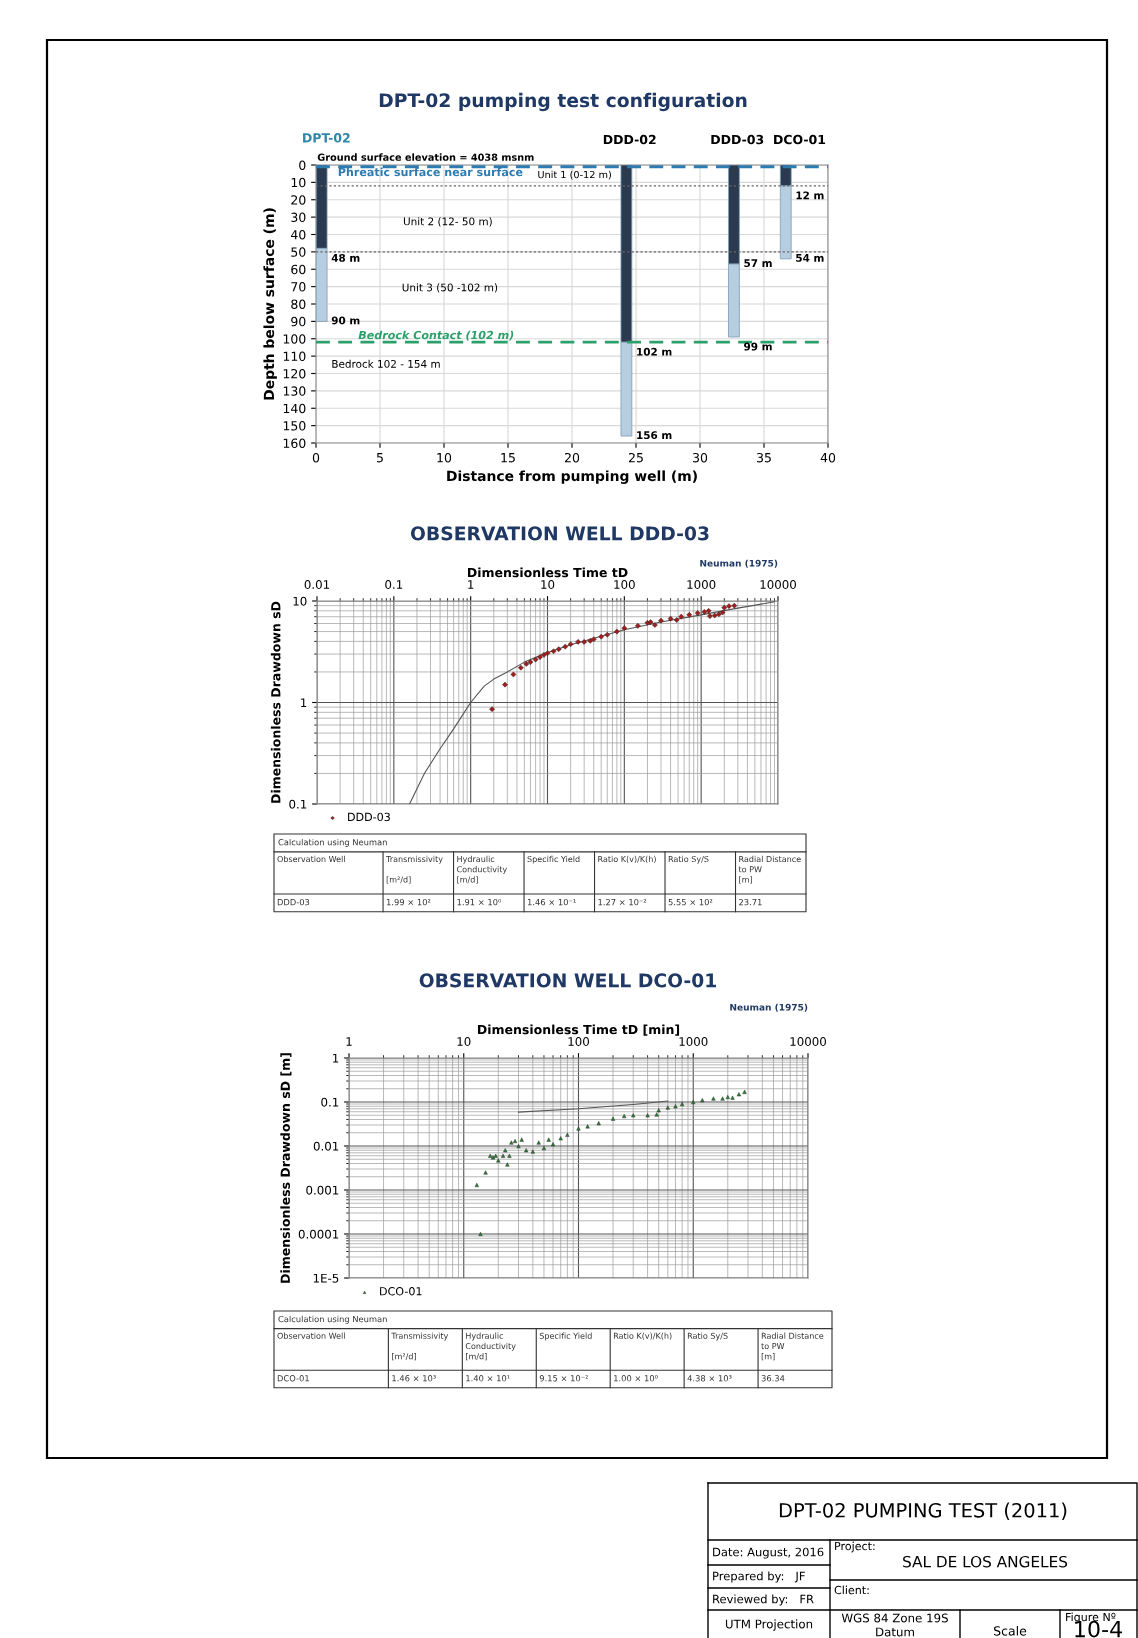  What do you see at coordinates (750, 902) in the screenshot?
I see `text: 23.71` at bounding box center [750, 902].